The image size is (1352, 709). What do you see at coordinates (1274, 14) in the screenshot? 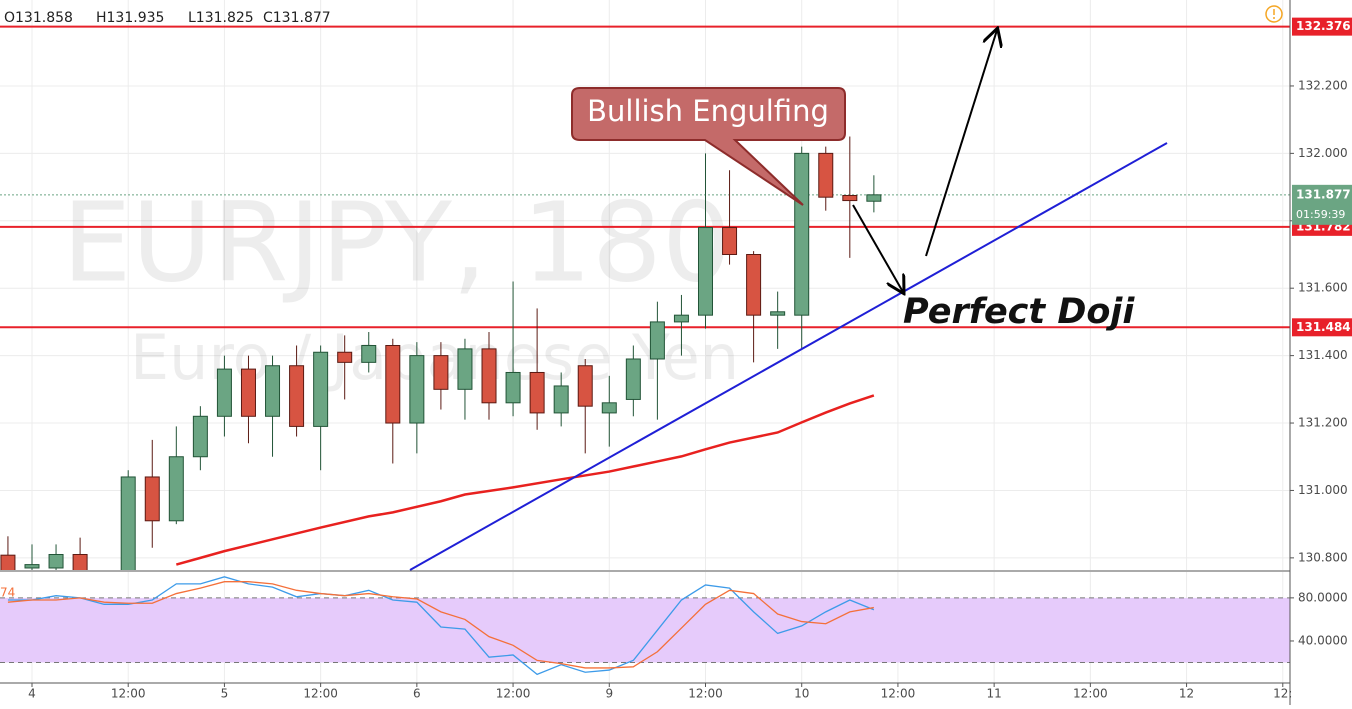
I see `alert-icon` at bounding box center [1274, 14].